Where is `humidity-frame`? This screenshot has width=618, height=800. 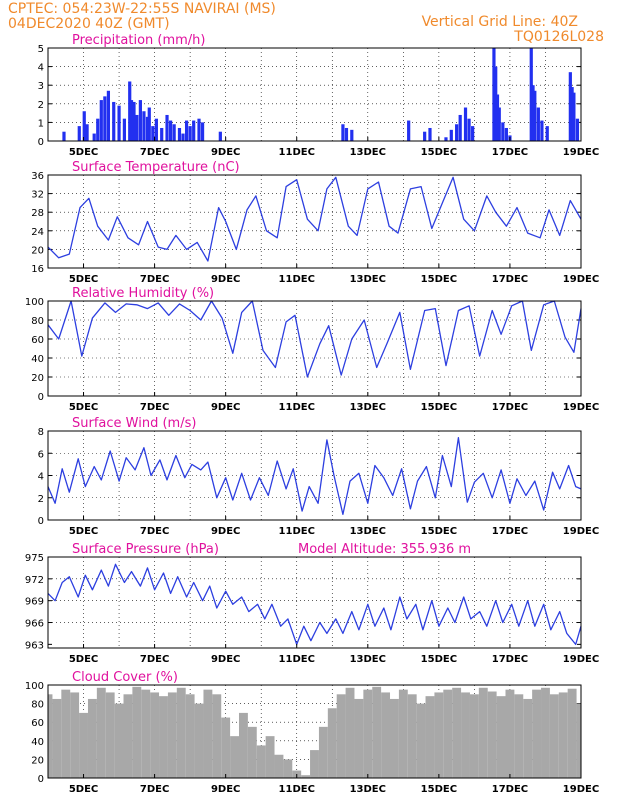
humidity-frame is located at coordinates (314, 348).